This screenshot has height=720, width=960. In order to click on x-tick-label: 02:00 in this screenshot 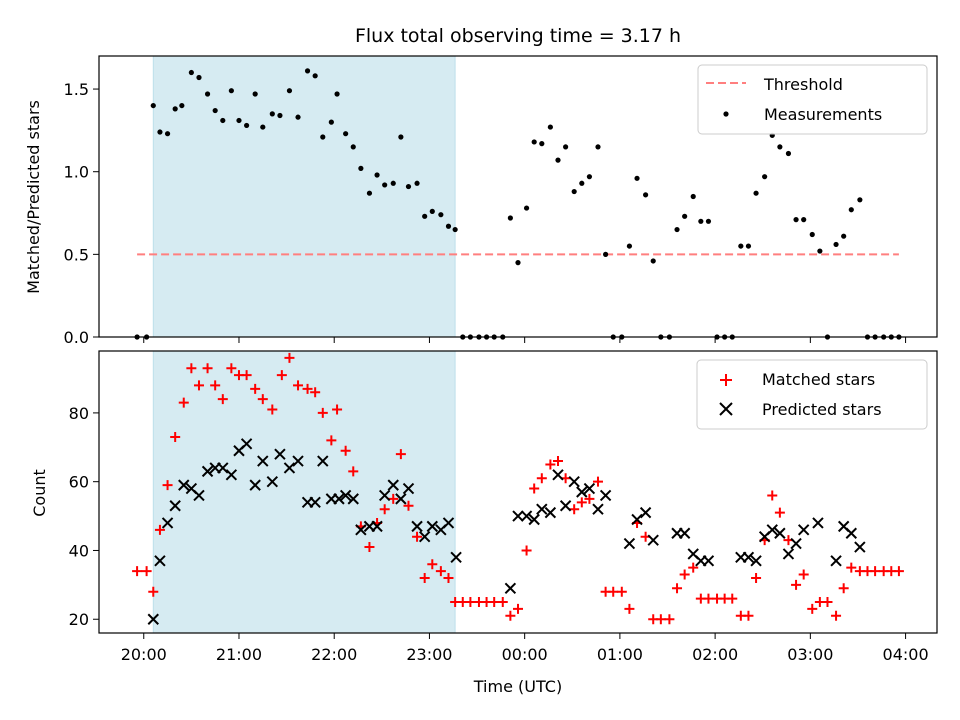, I will do `click(715, 654)`.